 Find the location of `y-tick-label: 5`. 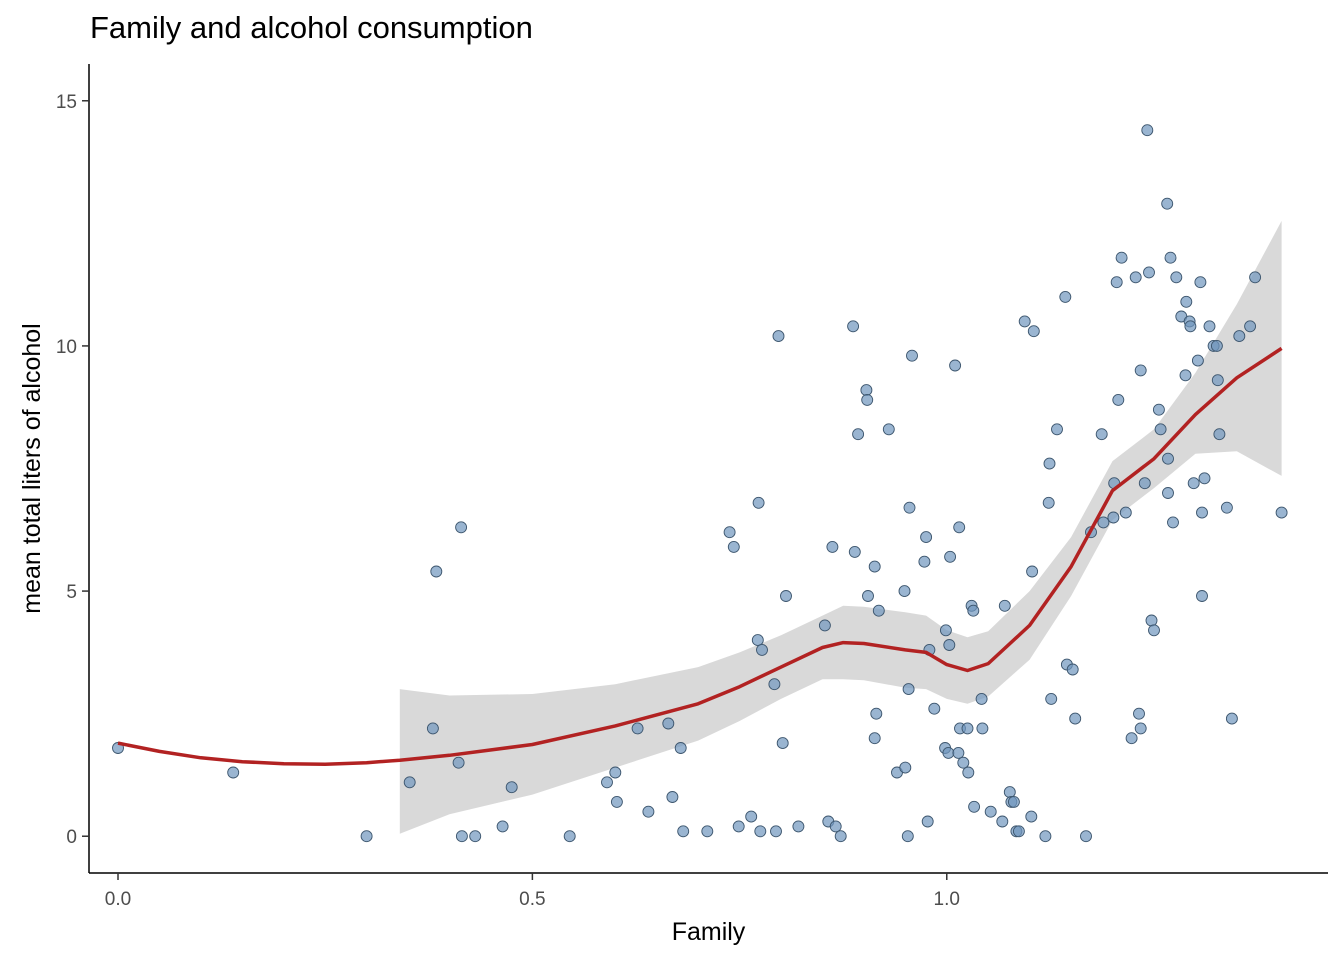

y-tick-label: 5 is located at coordinates (71, 592).